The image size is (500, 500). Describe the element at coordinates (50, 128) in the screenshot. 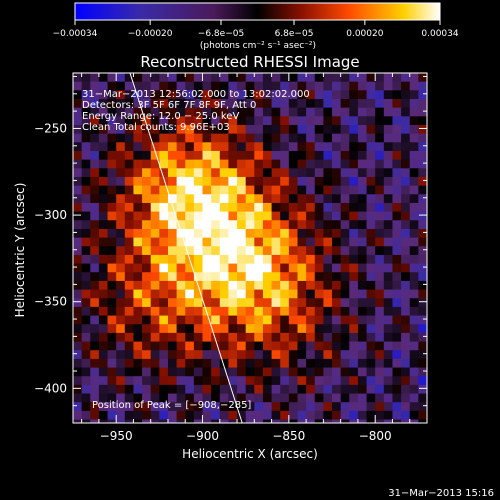

I see `y-tick-label: −250` at that location.